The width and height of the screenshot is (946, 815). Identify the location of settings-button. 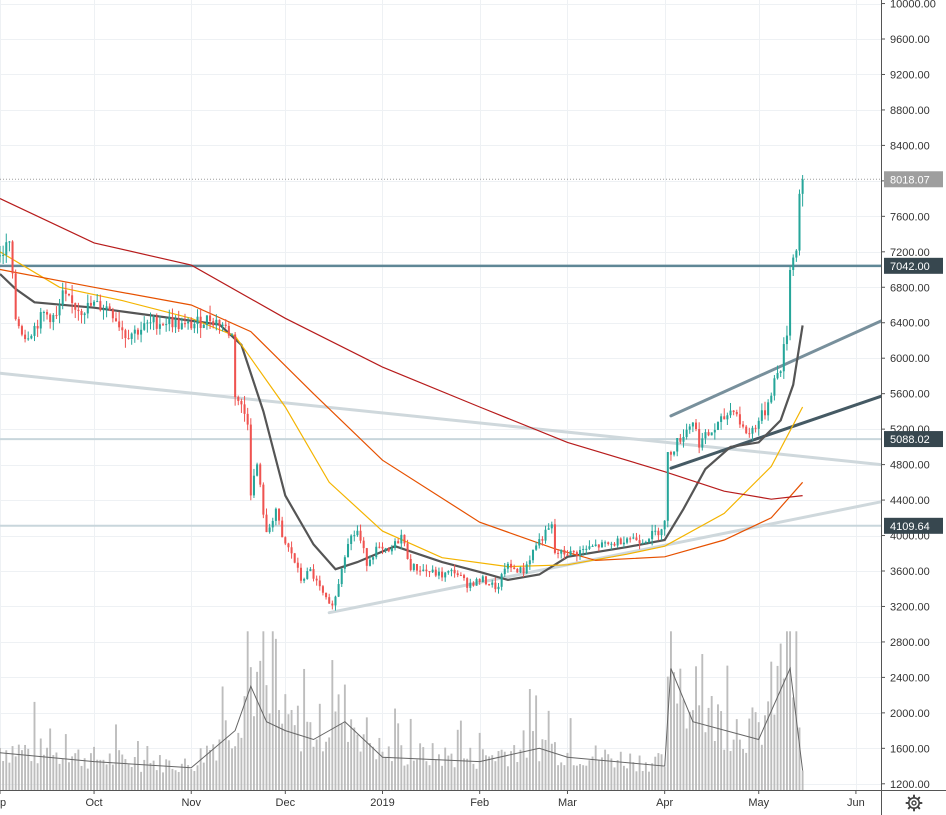
(913, 802).